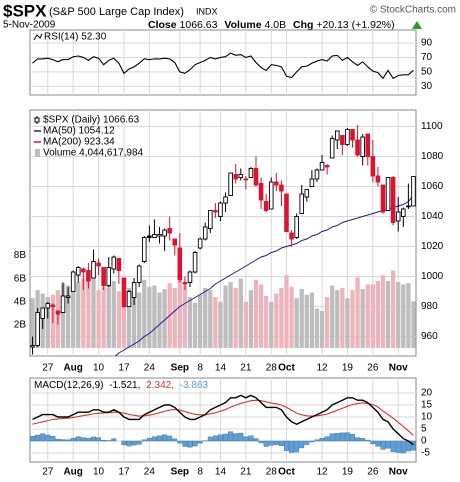 Image resolution: width=460 pixels, height=482 pixels. What do you see at coordinates (25, 10) in the screenshot?
I see `title: $SPX` at bounding box center [25, 10].